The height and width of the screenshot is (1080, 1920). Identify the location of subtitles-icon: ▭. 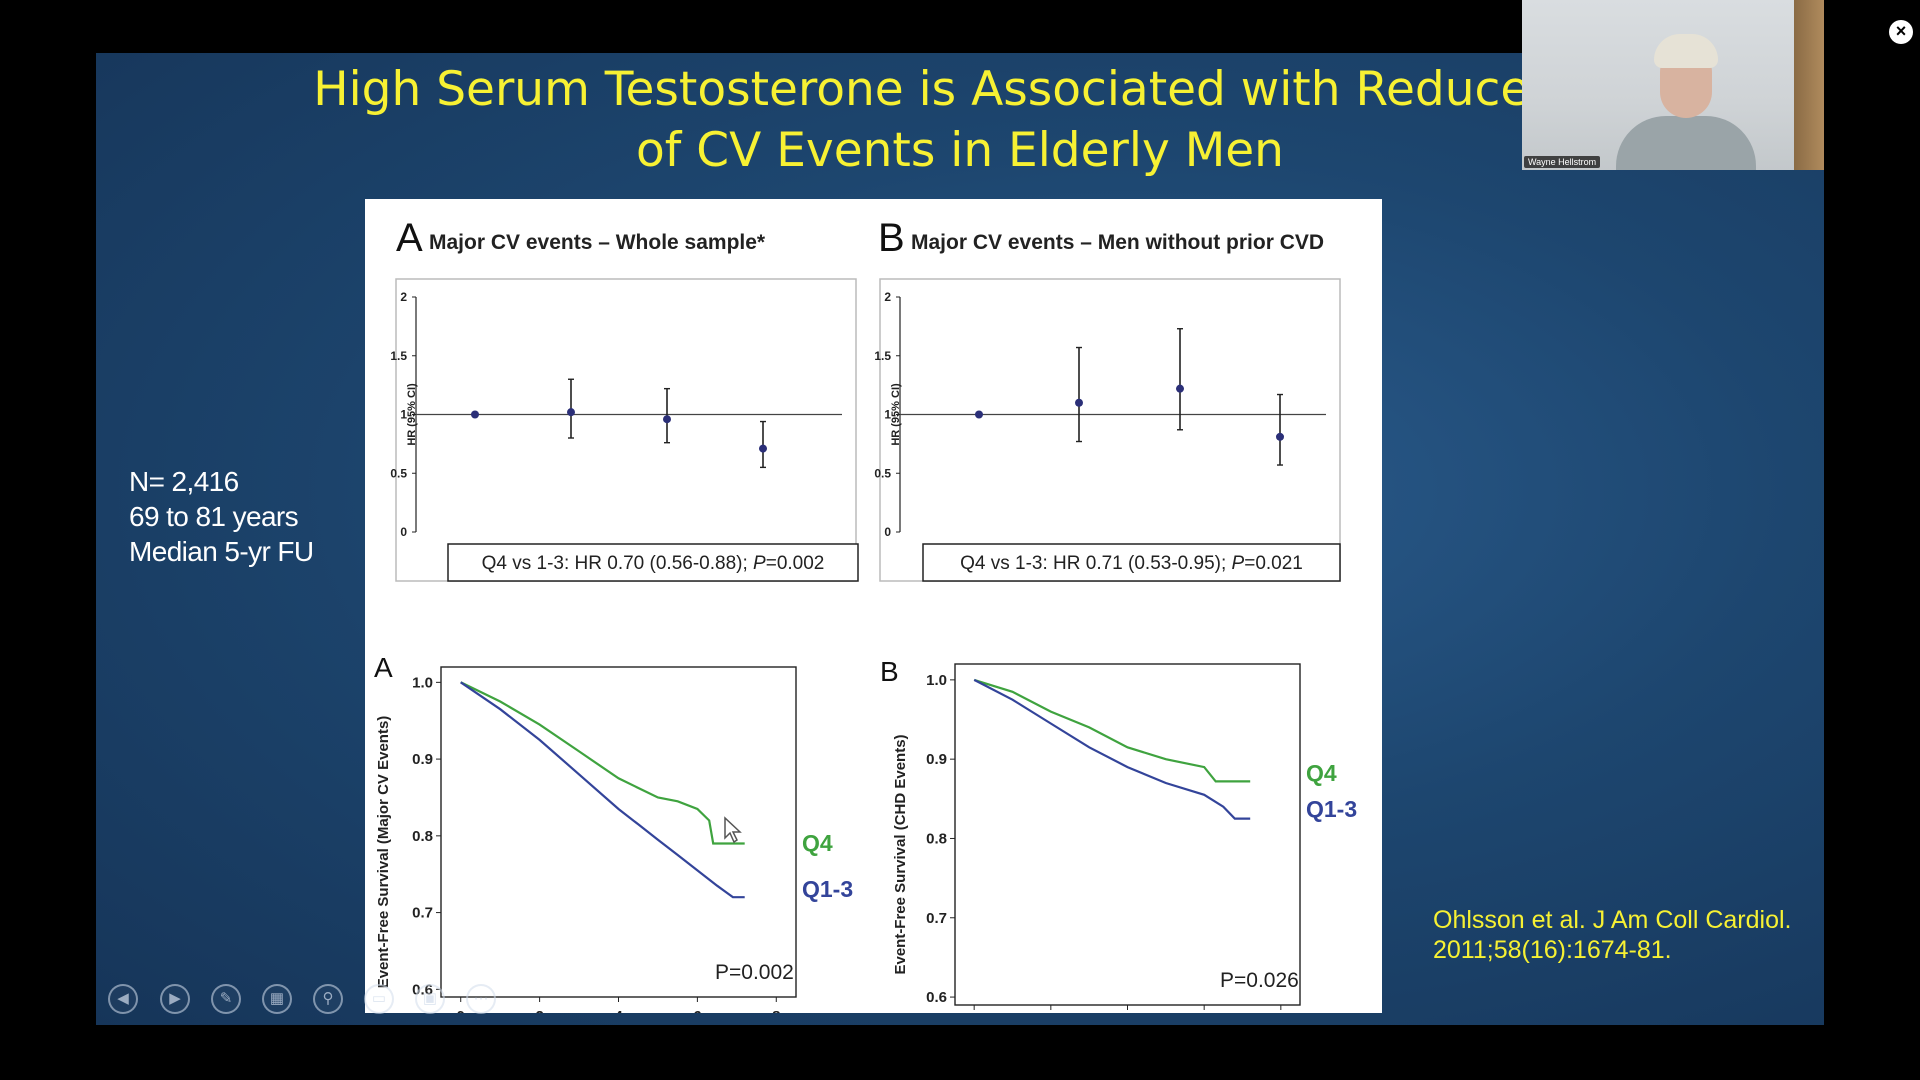
(379, 999).